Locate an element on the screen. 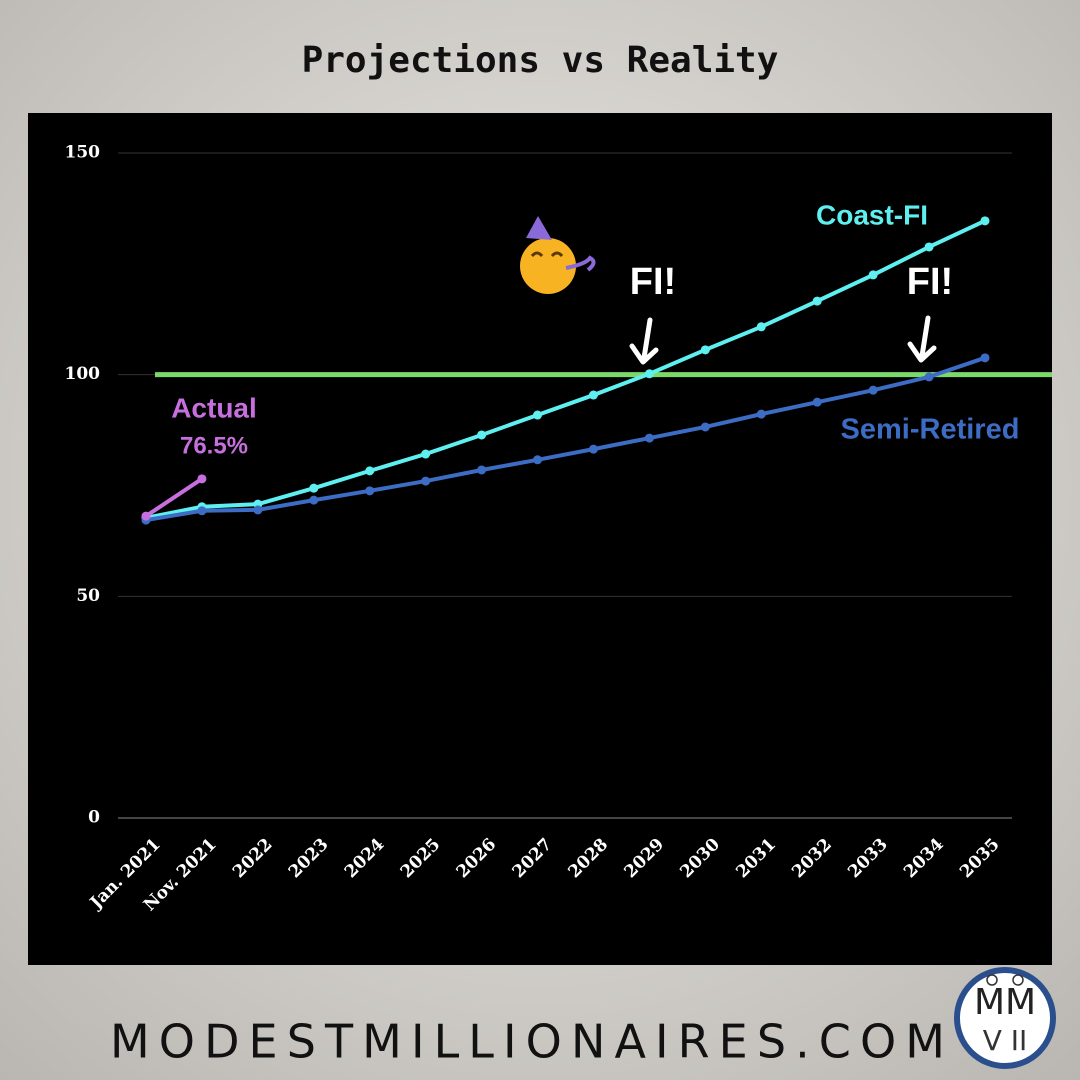 The width and height of the screenshot is (1080, 1080). value-label: 76.5% is located at coordinates (214, 445).